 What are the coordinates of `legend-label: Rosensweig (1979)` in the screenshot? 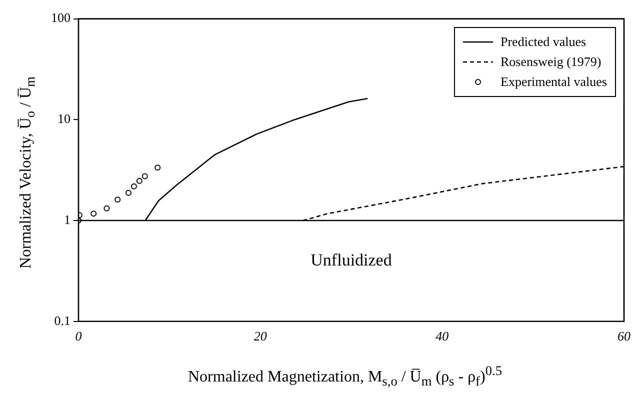 It's located at (551, 62).